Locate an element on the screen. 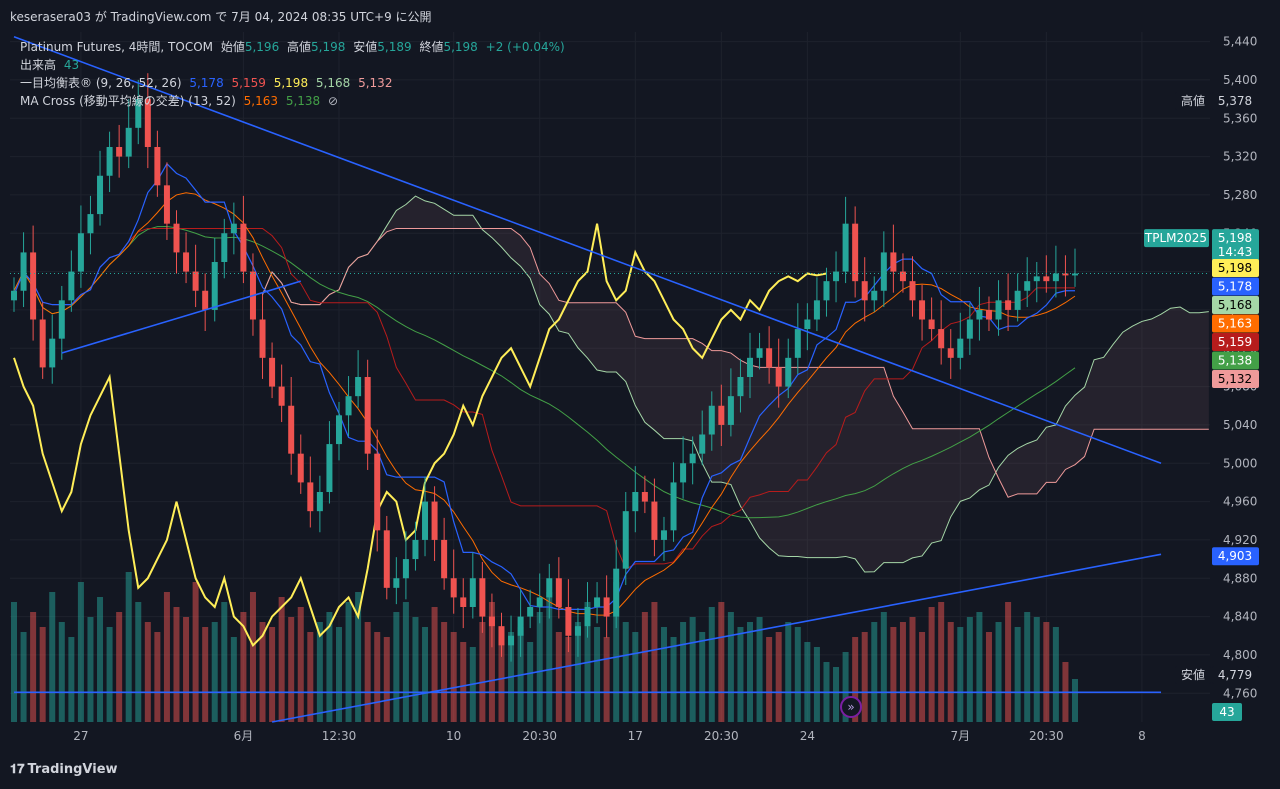 The width and height of the screenshot is (1280, 789). tradingview-logo: 𝟏𝟕 TradingView is located at coordinates (64, 769).